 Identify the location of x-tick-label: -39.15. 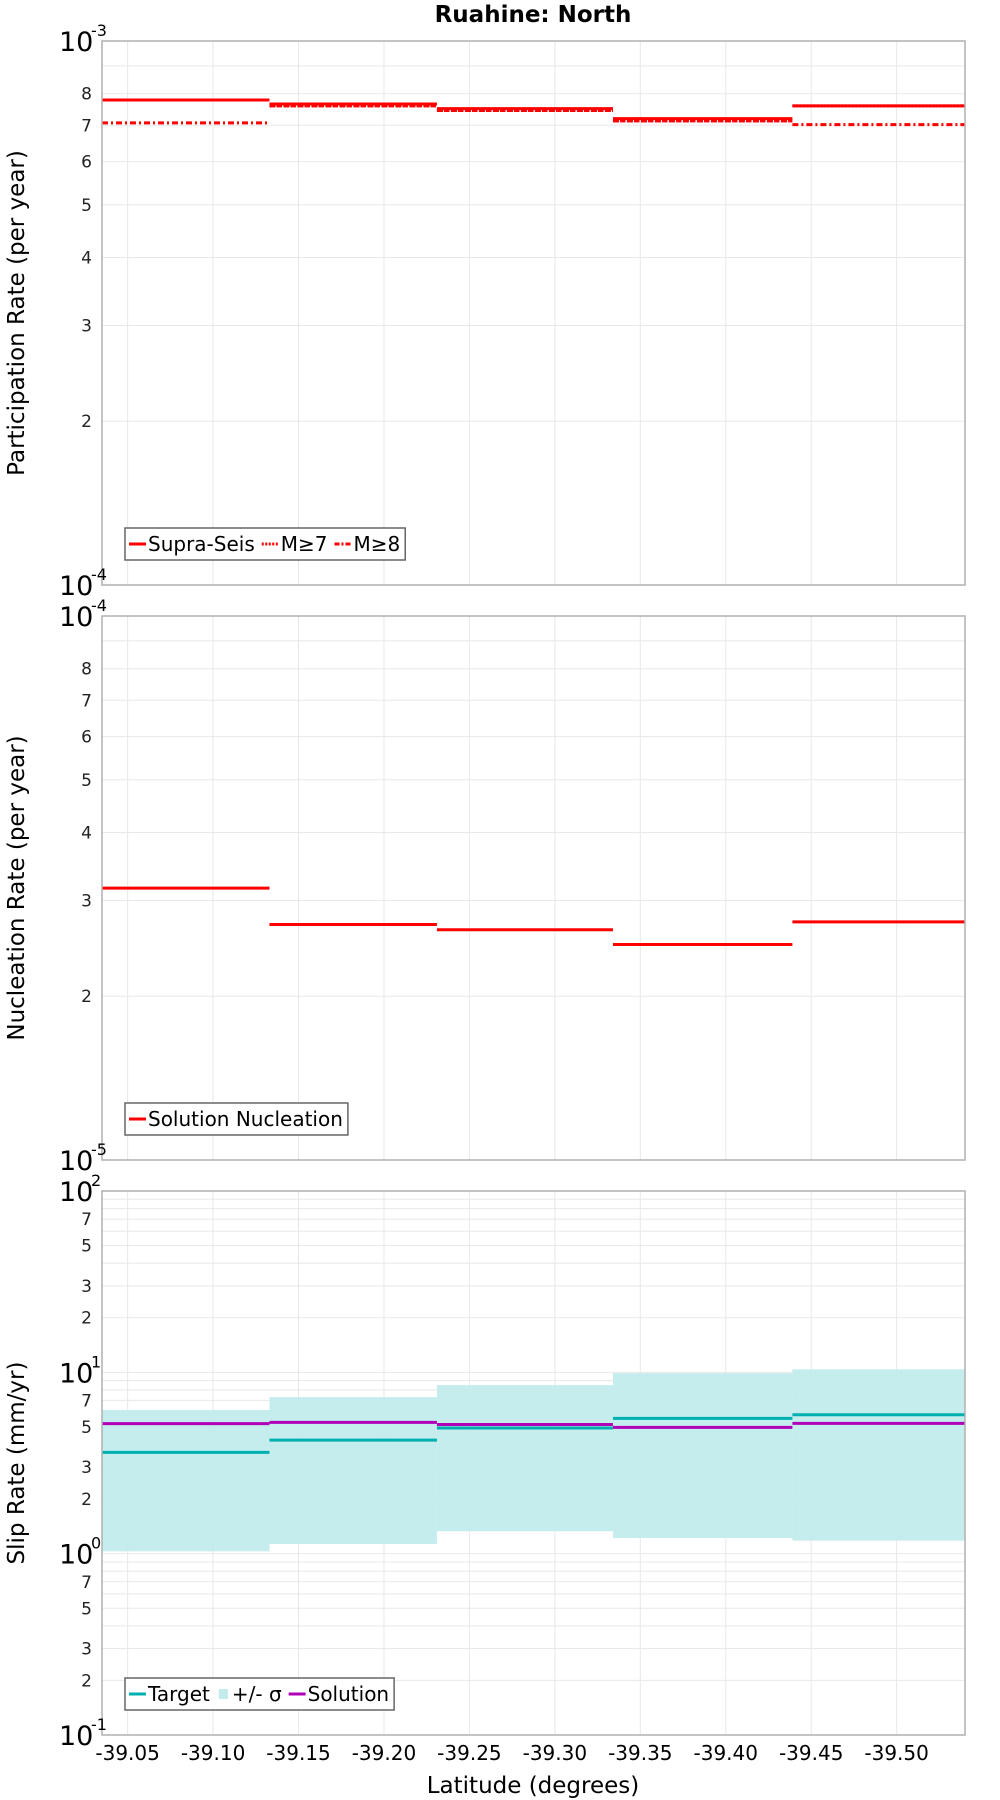
(298, 1753).